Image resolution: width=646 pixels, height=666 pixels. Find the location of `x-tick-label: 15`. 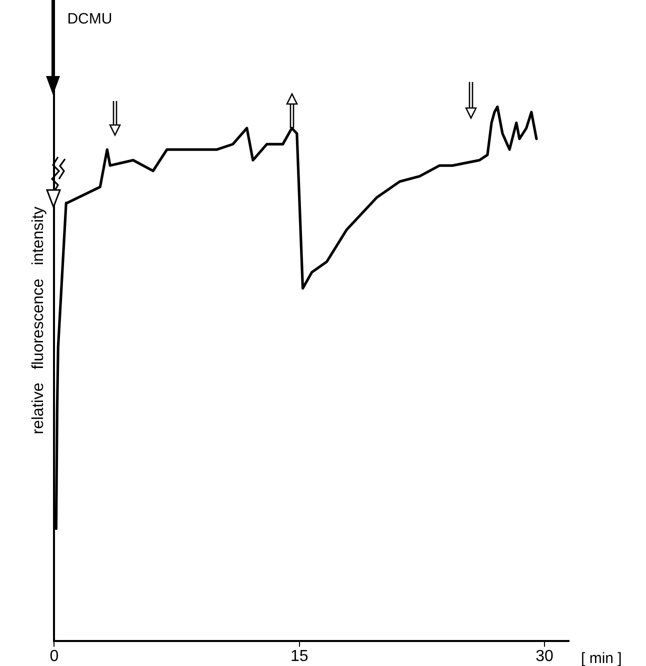

x-tick-label: 15 is located at coordinates (299, 656).